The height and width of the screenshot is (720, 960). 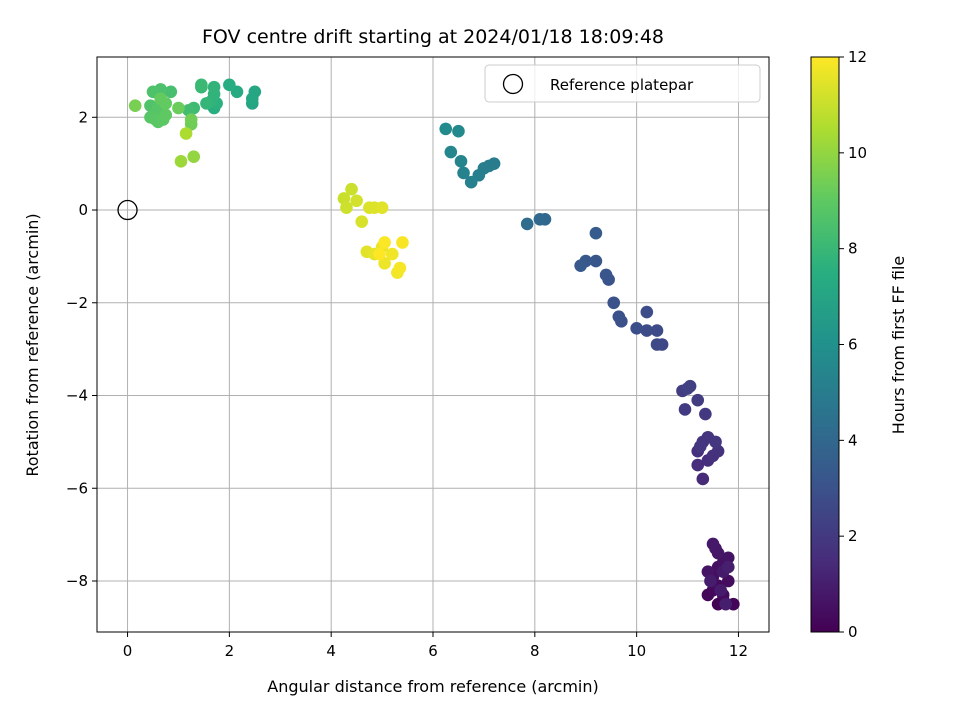 What do you see at coordinates (81, 349) in the screenshot?
I see `y-axis-ticks: −8 −6 −4 −2 0 2` at bounding box center [81, 349].